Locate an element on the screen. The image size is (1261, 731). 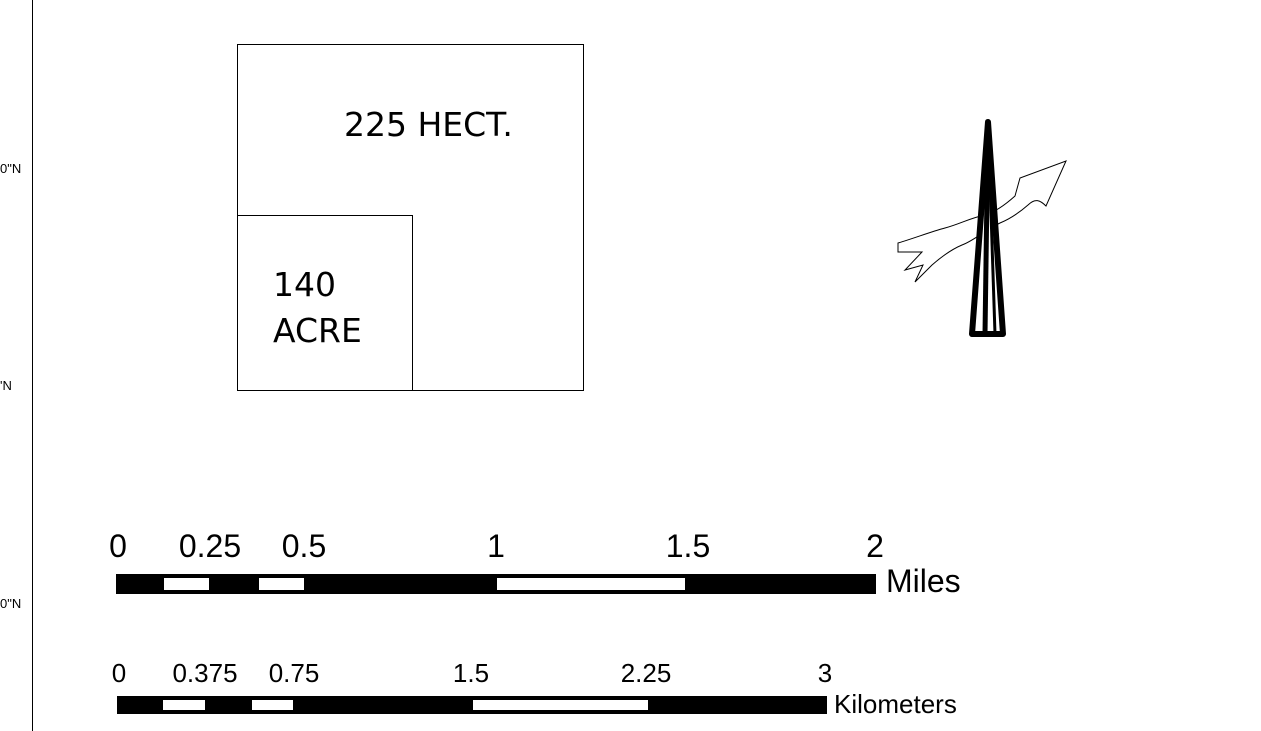
km-tick-label: 1.5 is located at coordinates (471, 673).